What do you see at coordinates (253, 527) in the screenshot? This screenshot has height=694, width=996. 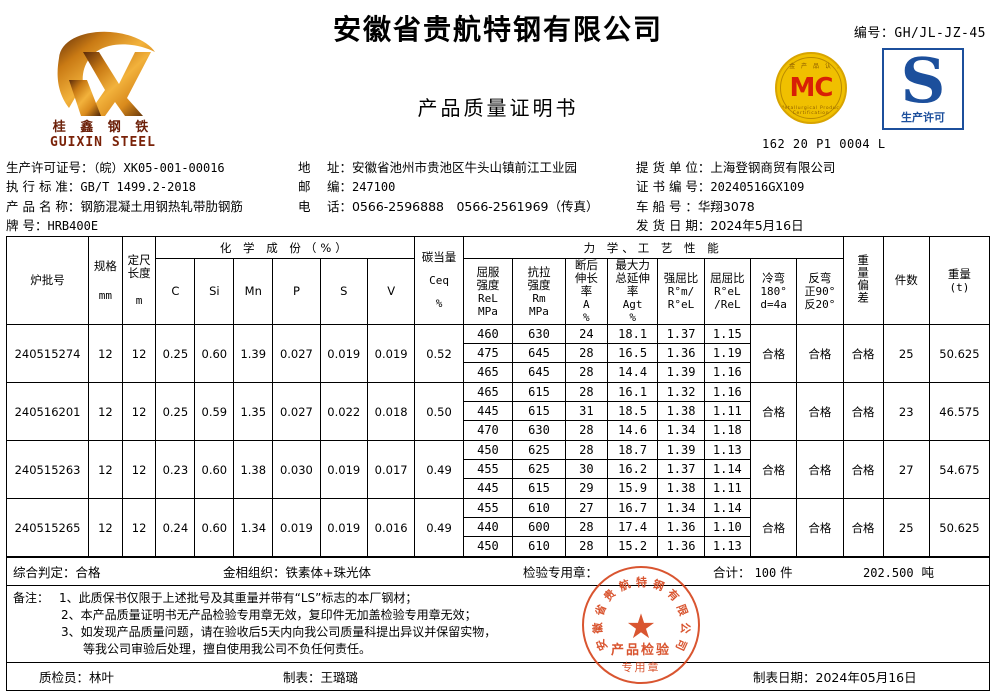 I see `cell-mn: 1.34` at bounding box center [253, 527].